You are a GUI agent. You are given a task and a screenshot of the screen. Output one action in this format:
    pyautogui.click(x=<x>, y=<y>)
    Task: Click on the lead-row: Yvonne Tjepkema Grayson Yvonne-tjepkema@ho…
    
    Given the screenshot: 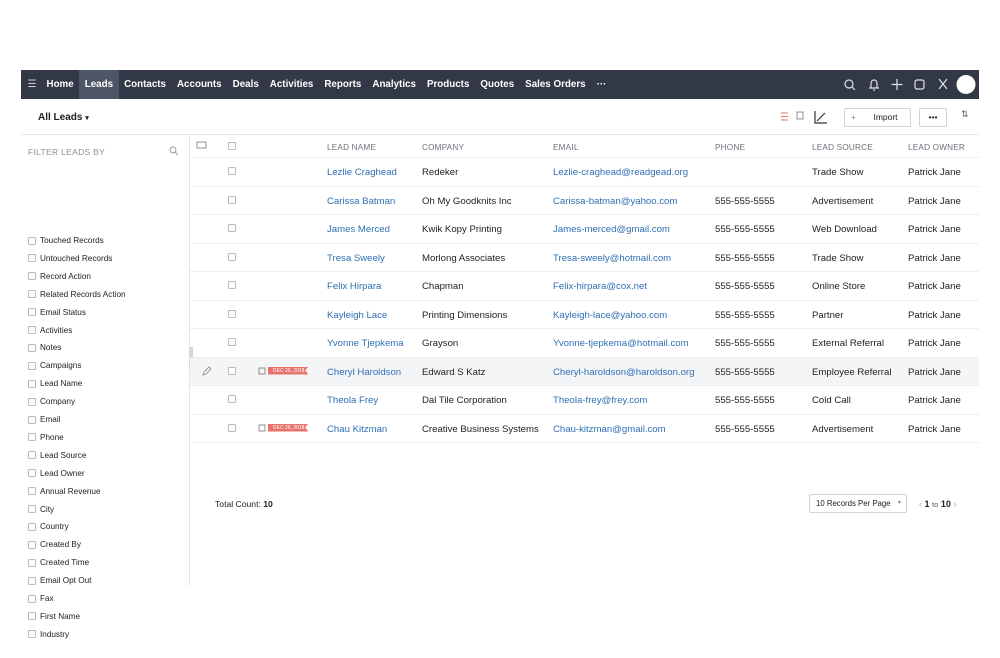 What is the action you would take?
    pyautogui.click(x=584, y=343)
    